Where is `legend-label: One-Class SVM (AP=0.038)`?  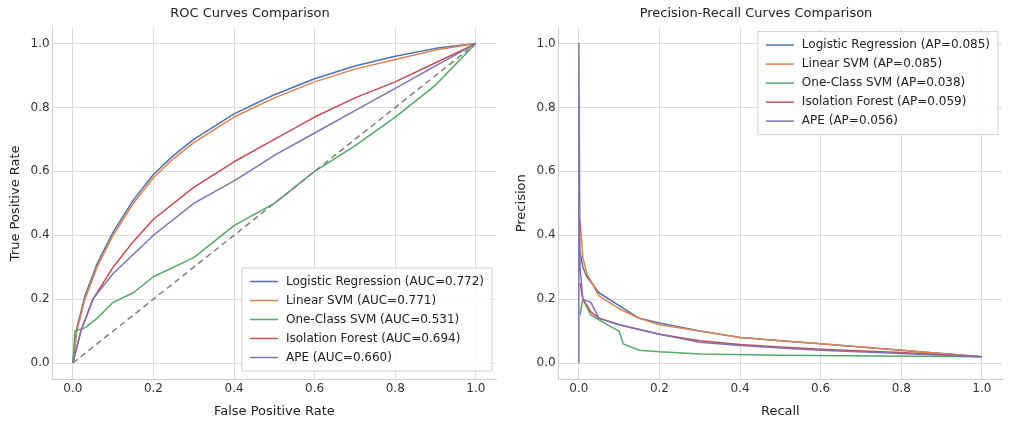 legend-label: One-Class SVM (AP=0.038) is located at coordinates (883, 82).